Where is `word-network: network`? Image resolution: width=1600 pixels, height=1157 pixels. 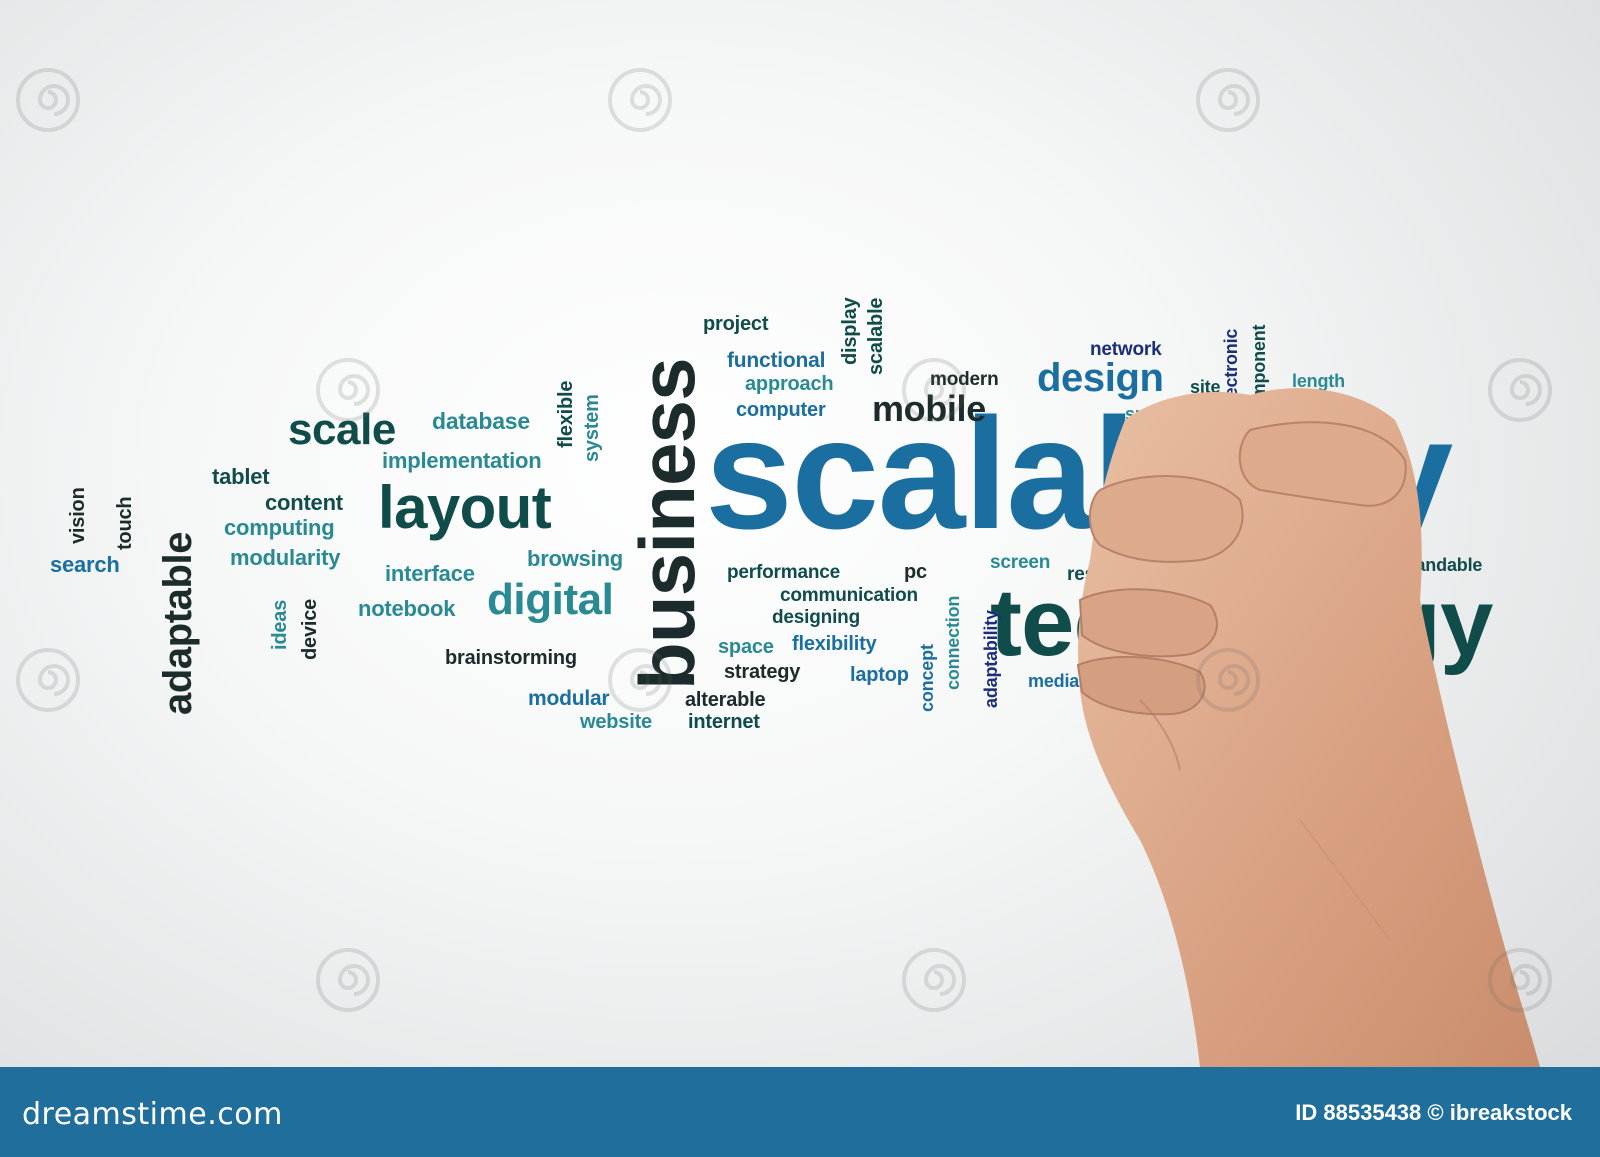 word-network: network is located at coordinates (1126, 349).